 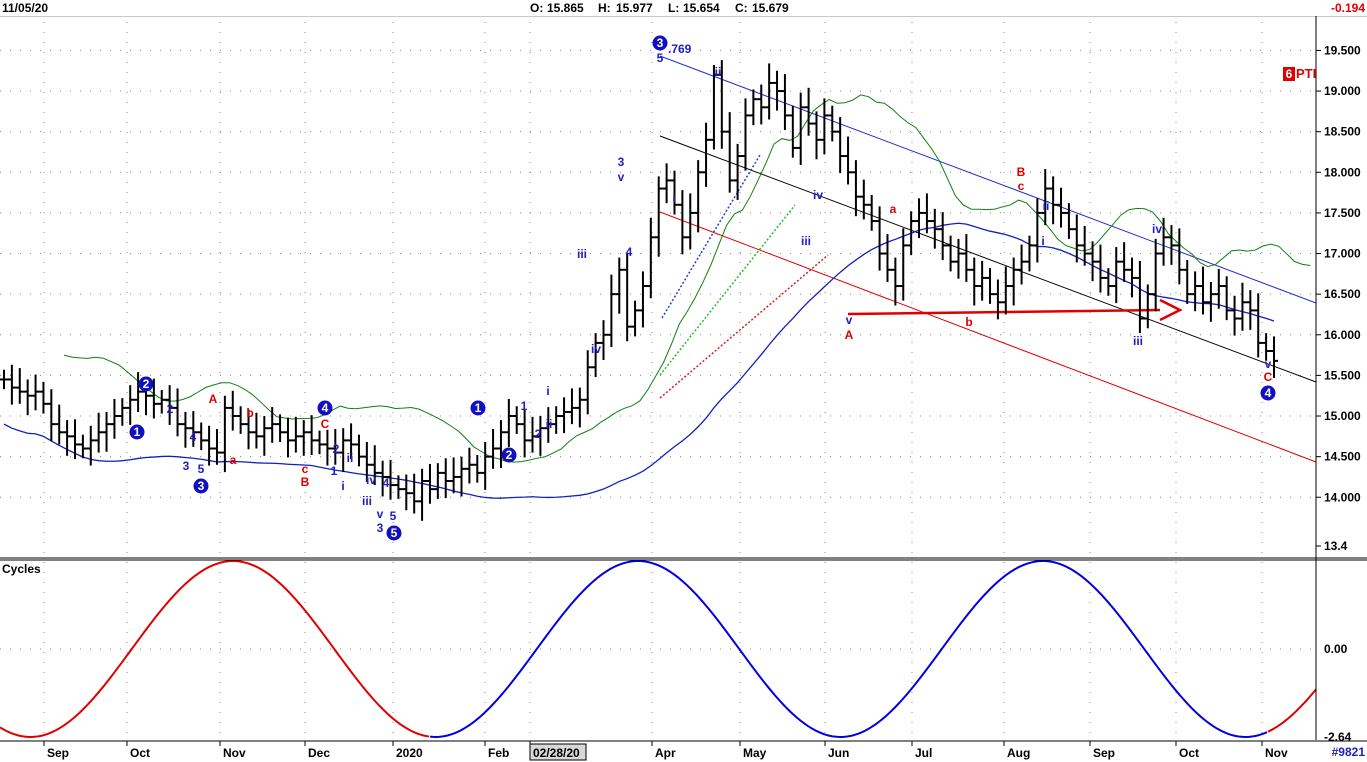 What do you see at coordinates (201, 486) in the screenshot?
I see `wave-label-major: 3` at bounding box center [201, 486].